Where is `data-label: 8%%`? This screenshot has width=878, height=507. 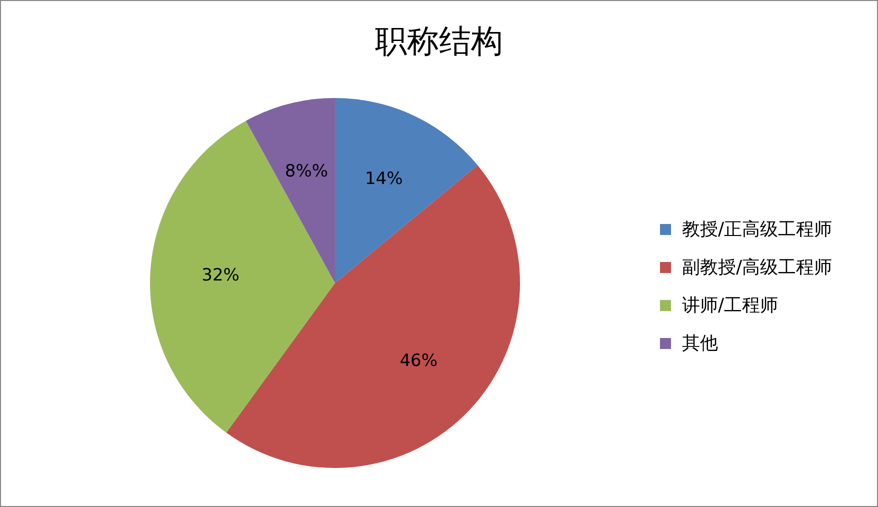
data-label: 8%% is located at coordinates (306, 172).